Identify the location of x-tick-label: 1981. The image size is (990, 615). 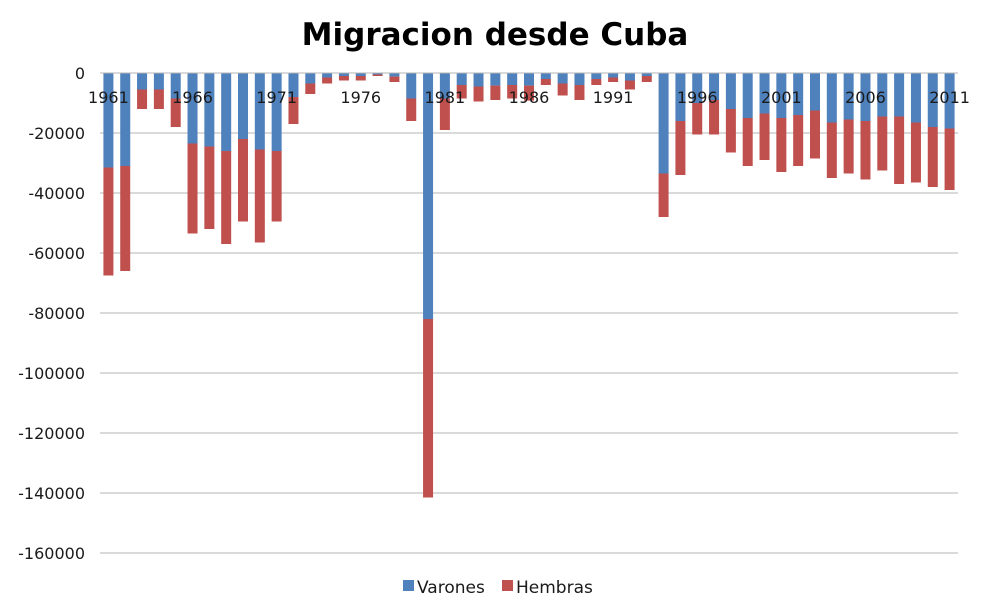
(445, 97).